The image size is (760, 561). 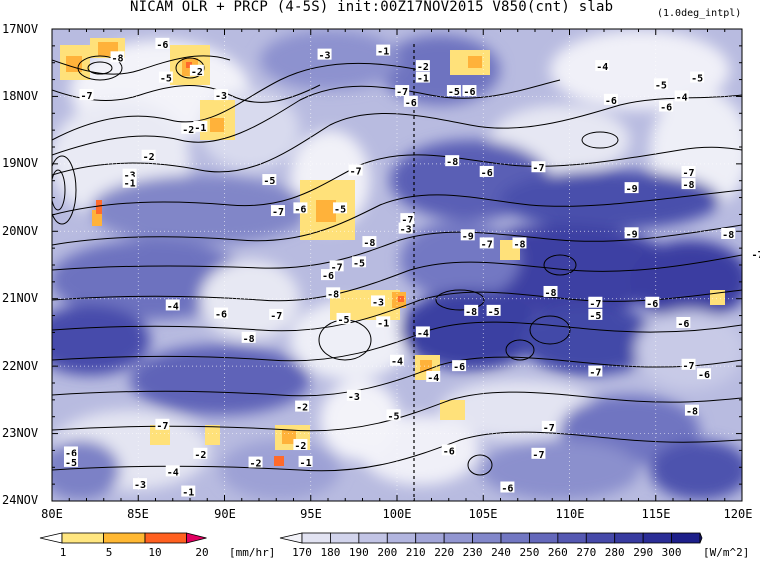 I want to click on contour-label: -3, so click(x=130, y=176).